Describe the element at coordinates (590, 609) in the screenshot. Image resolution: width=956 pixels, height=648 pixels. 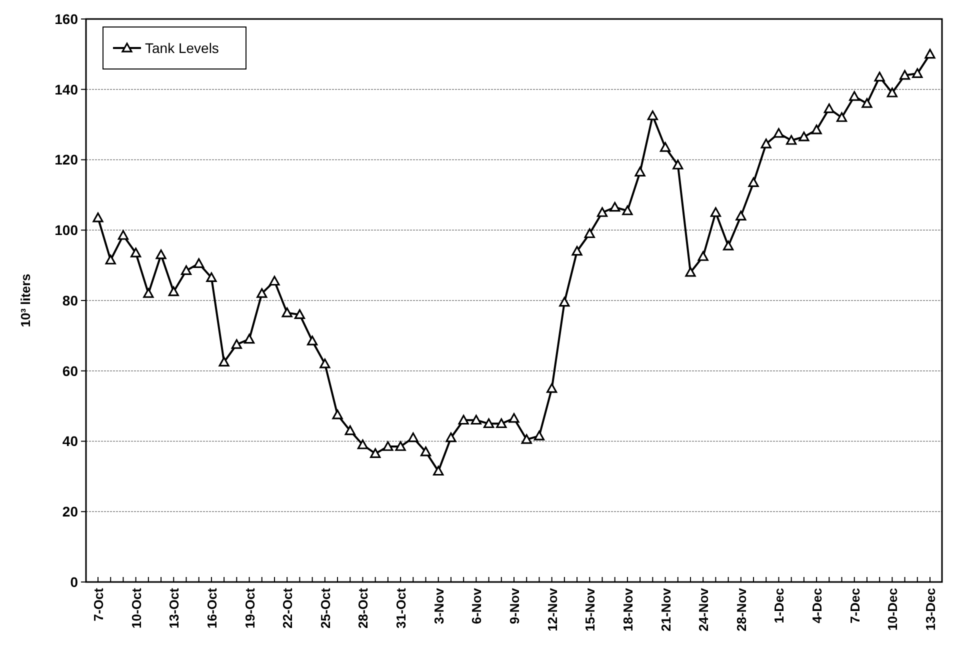
I see `x-tick-label: 15-Nov` at that location.